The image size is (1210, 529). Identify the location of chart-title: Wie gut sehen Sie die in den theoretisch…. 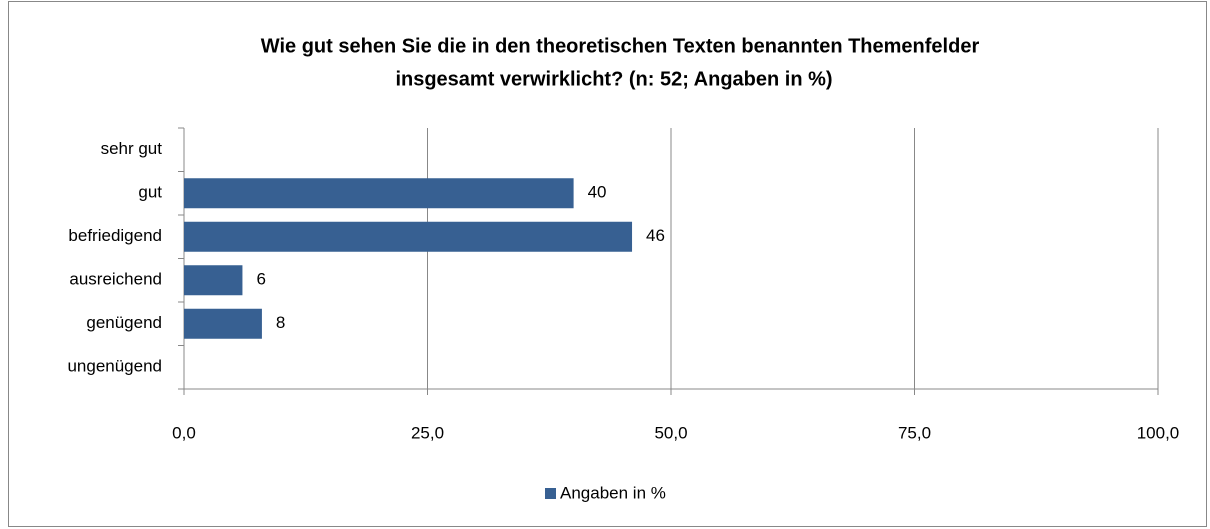
(620, 46).